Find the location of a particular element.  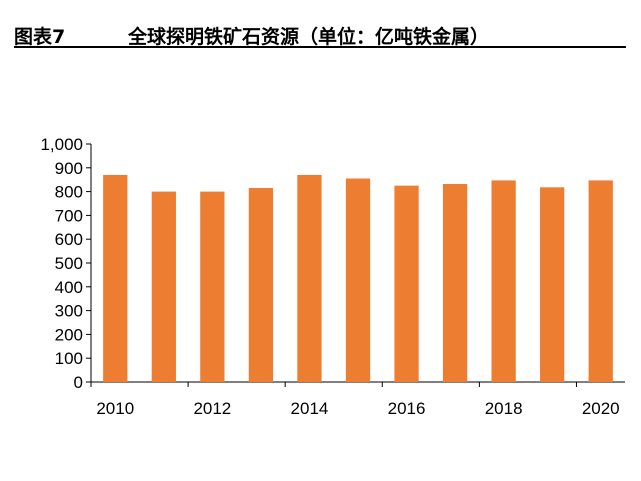

x-tick-label: 2014 is located at coordinates (310, 408).